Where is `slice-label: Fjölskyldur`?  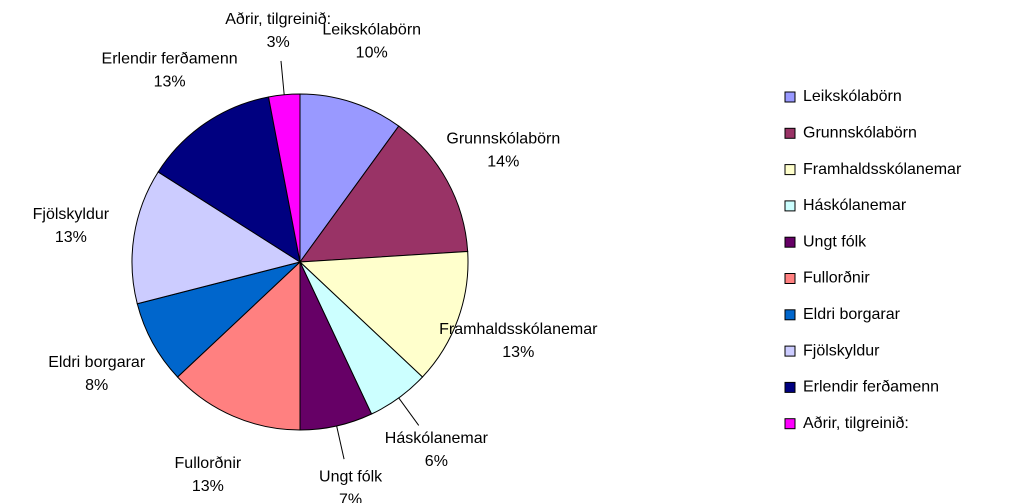
slice-label: Fjölskyldur is located at coordinates (71, 214).